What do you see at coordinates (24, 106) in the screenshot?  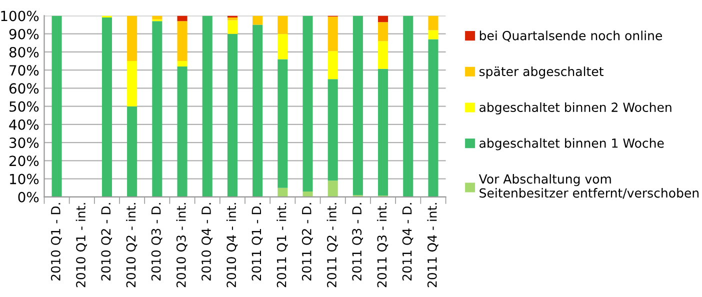 I see `y-tick-label: 50%` at bounding box center [24, 106].